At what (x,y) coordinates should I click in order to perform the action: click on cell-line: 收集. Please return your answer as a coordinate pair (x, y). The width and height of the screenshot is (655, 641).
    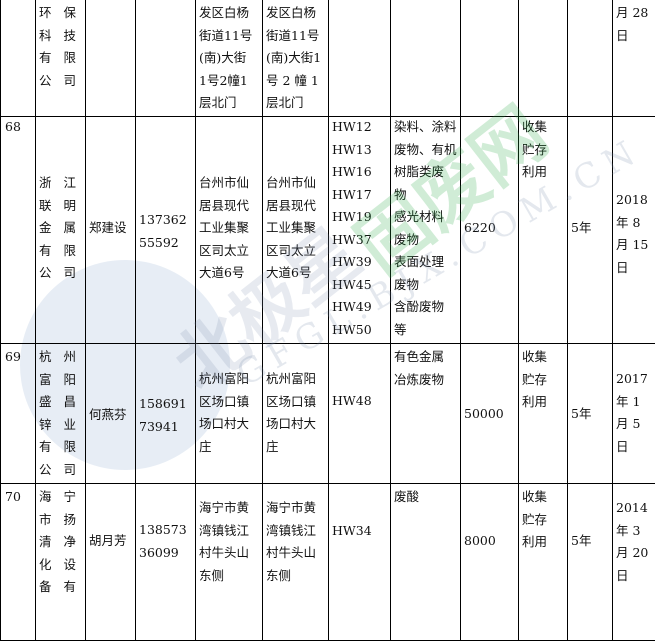
    Looking at the image, I should click on (535, 126).